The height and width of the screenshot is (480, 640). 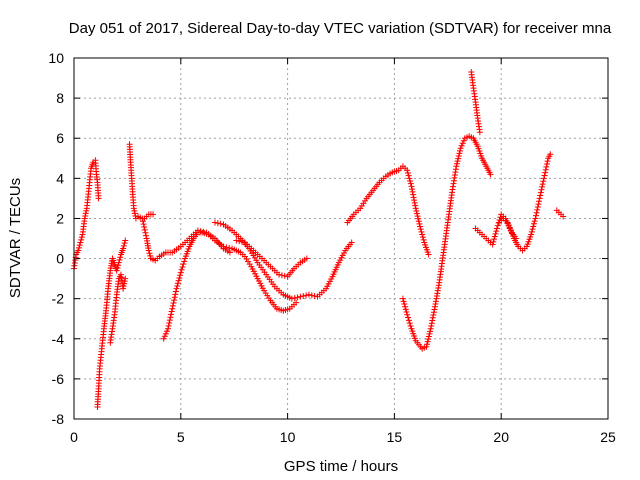 What do you see at coordinates (288, 437) in the screenshot?
I see `x-tick-label: 10` at bounding box center [288, 437].